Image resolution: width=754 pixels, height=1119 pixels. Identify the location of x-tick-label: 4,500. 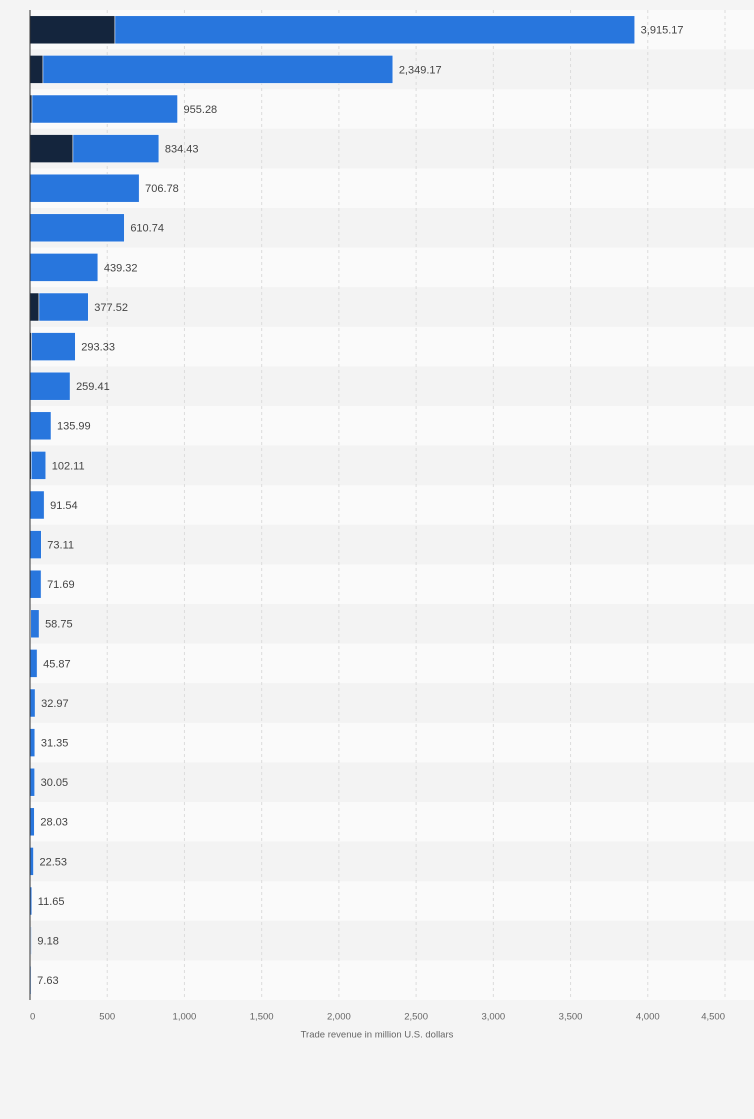
(713, 1017).